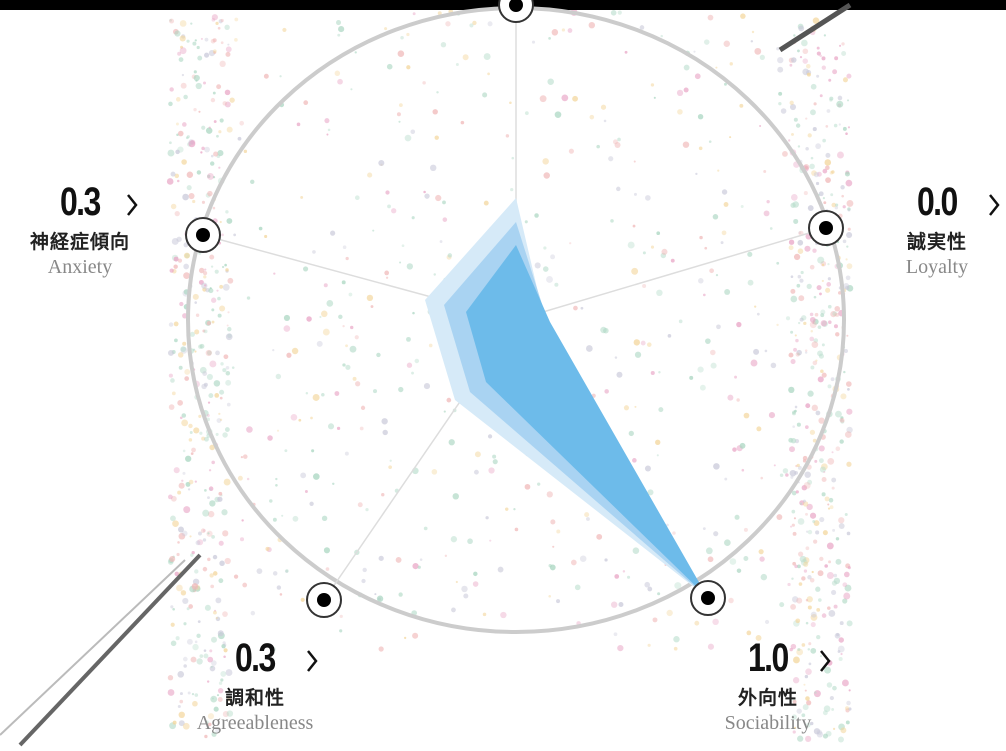  Describe the element at coordinates (937, 267) in the screenshot. I see `trait-name-en: Loyalty` at that location.